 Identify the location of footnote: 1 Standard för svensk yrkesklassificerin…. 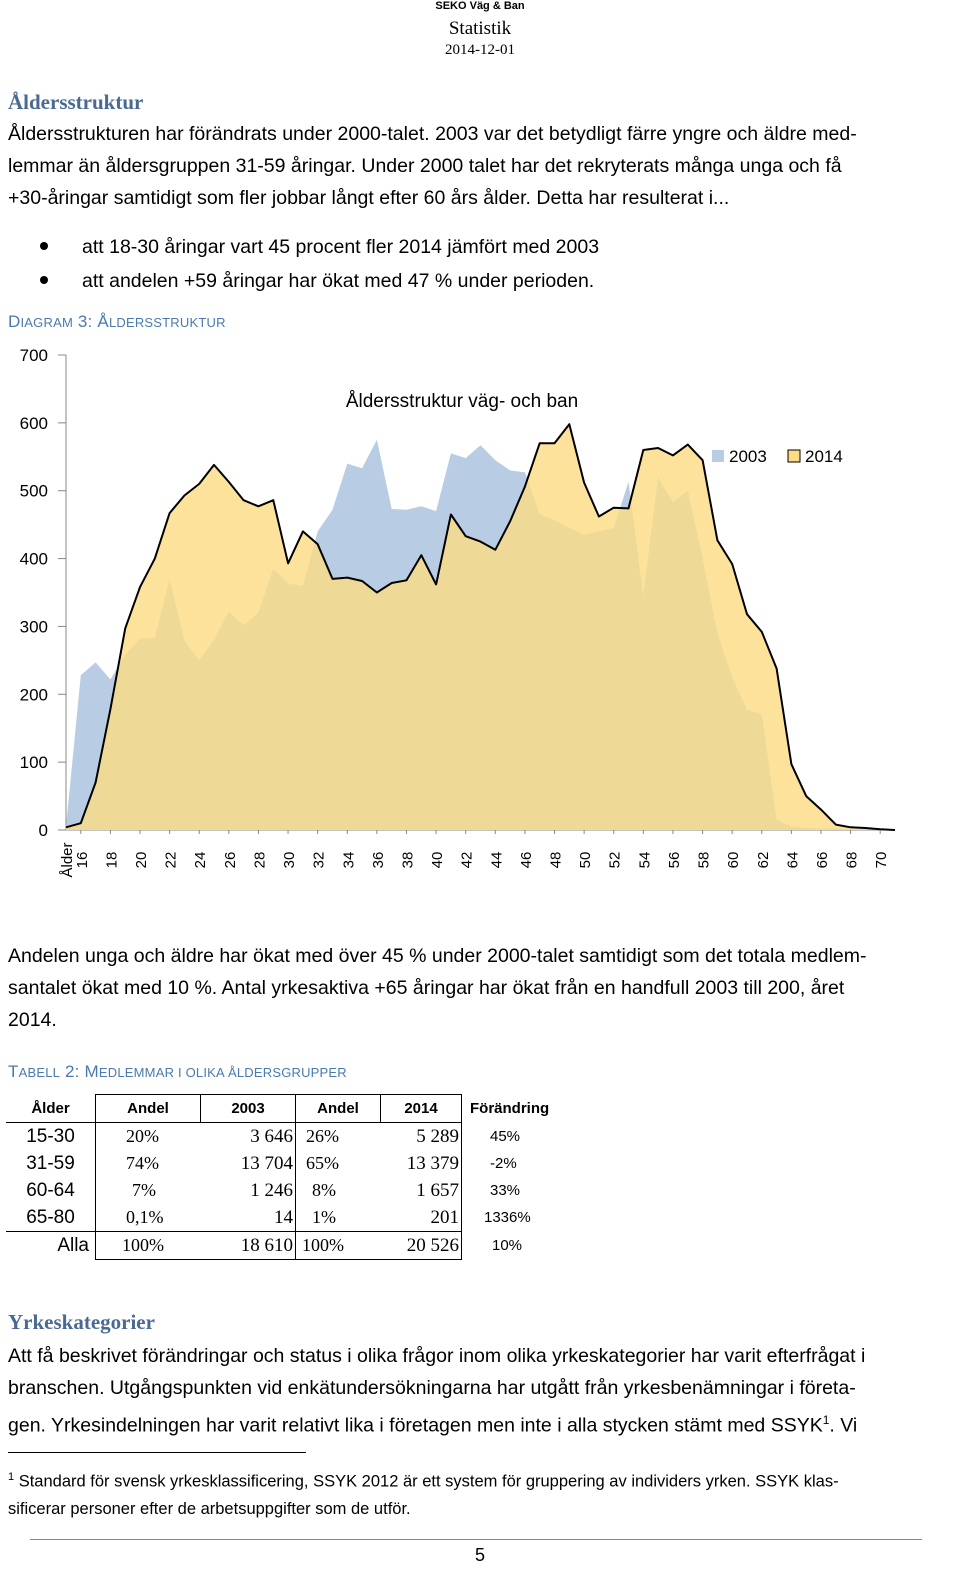
(480, 1493).